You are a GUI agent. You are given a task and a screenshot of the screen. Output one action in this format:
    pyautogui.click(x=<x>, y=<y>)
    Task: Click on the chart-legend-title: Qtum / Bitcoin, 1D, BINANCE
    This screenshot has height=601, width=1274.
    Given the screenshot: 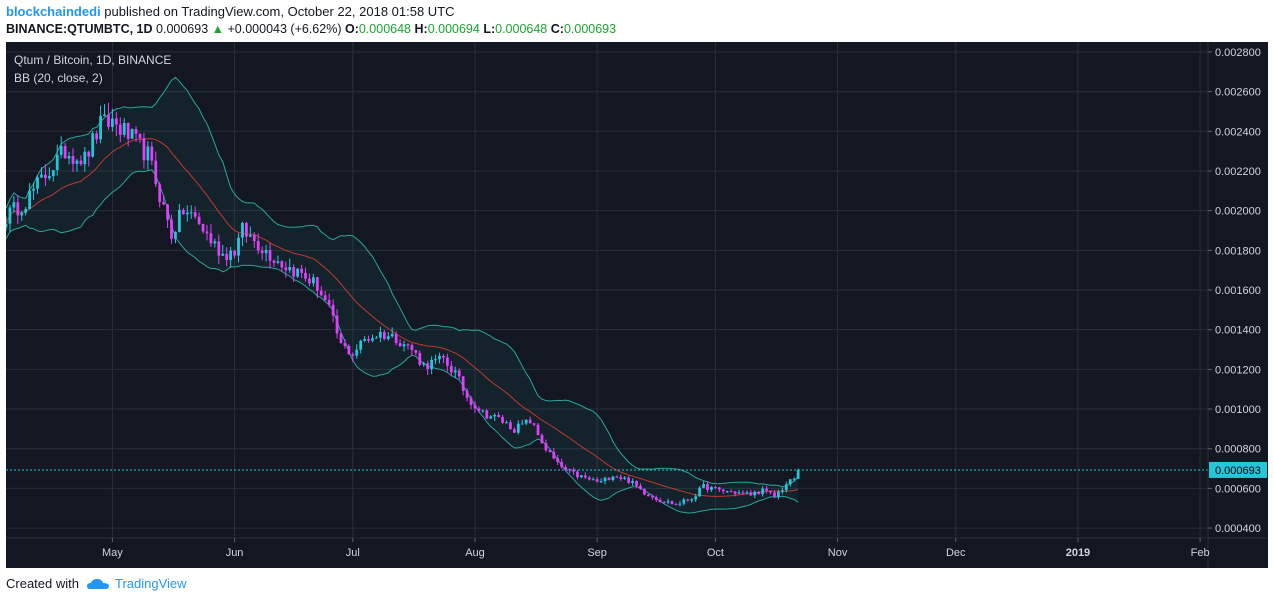 What is the action you would take?
    pyautogui.click(x=92, y=60)
    